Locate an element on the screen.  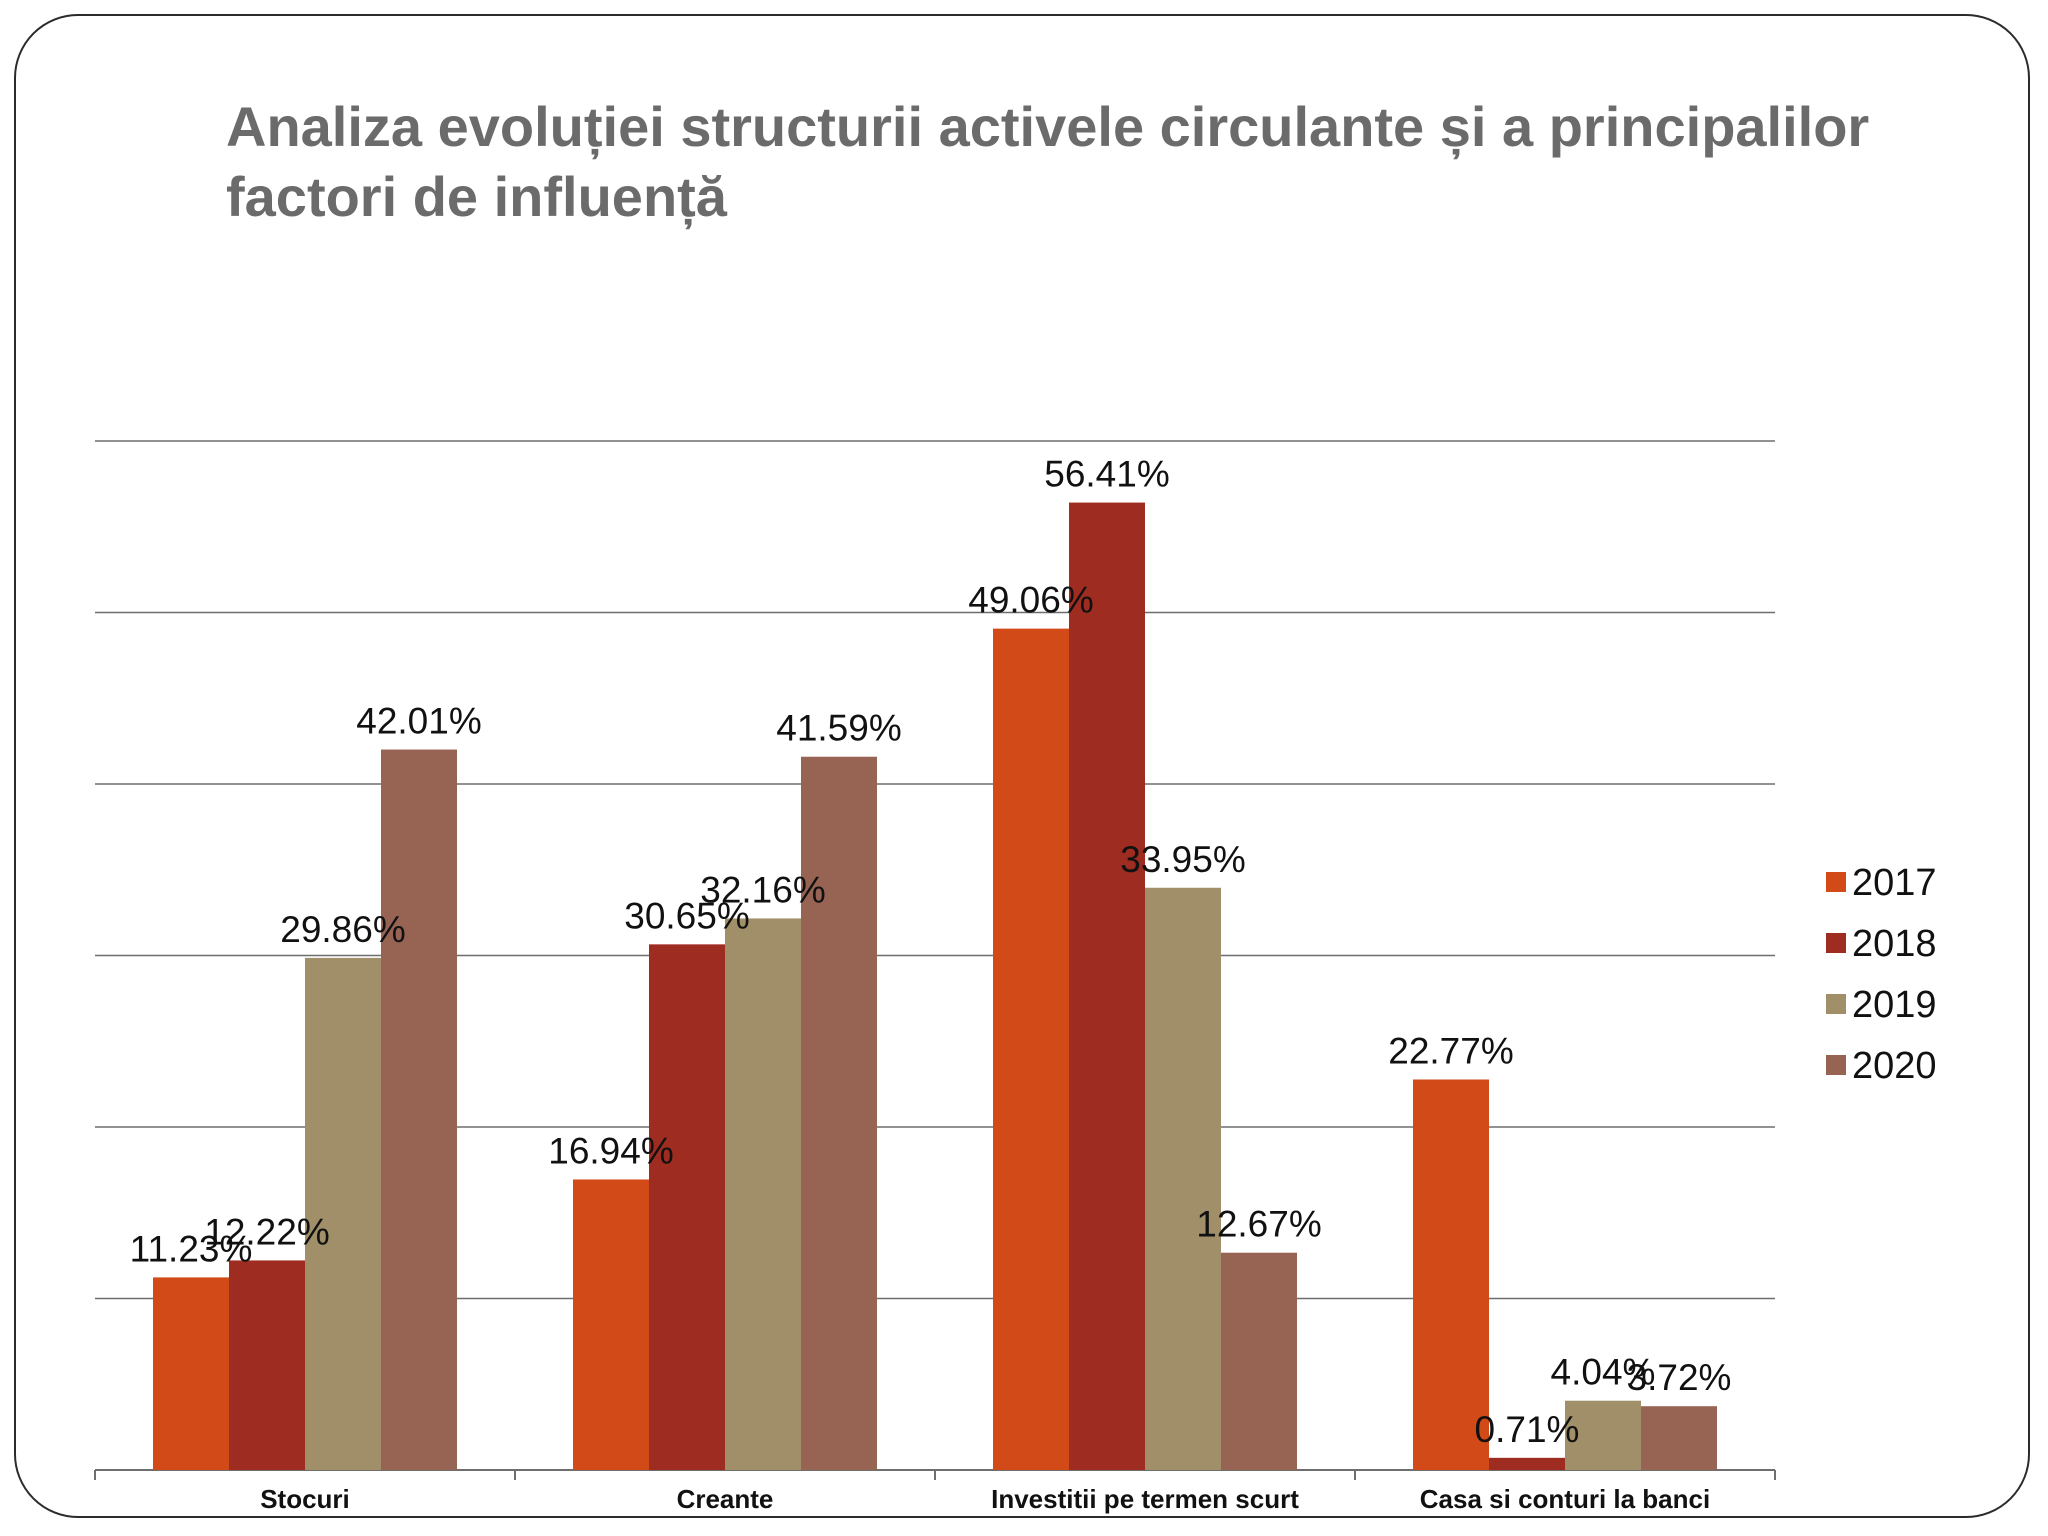
legend-item-2019: 2019 is located at coordinates (1881, 1005).